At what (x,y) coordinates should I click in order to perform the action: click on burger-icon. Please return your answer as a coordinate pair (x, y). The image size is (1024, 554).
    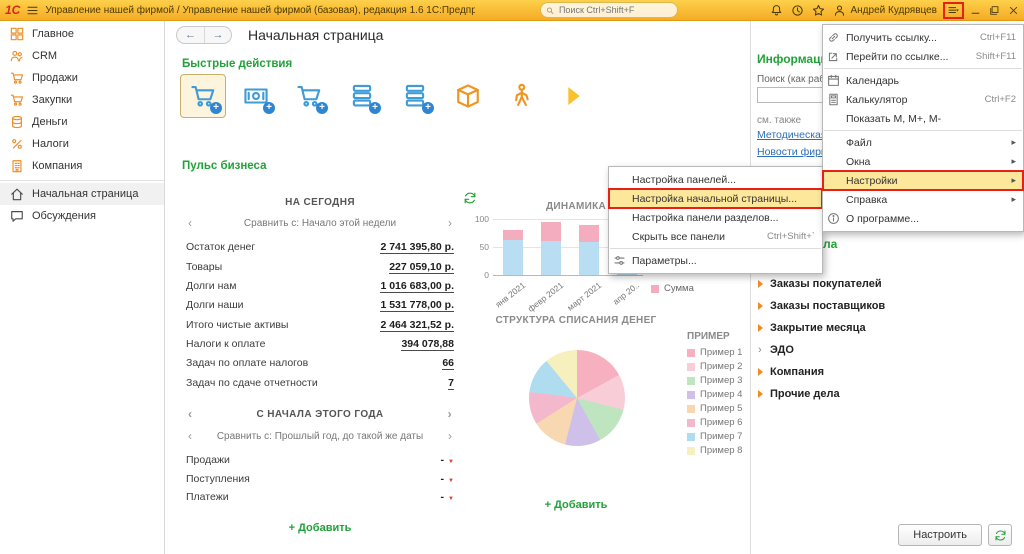
    Looking at the image, I should click on (32, 10).